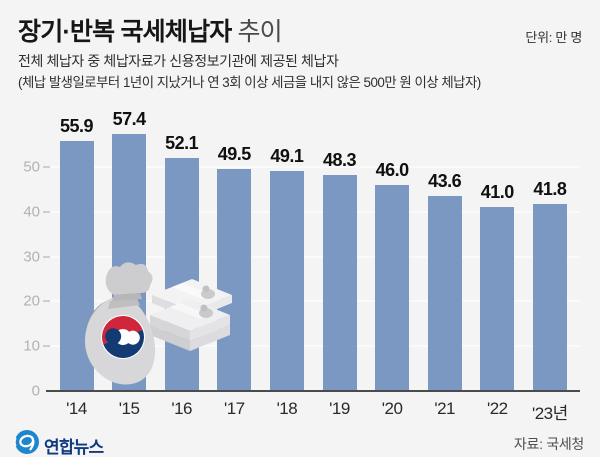 The height and width of the screenshot is (457, 600). Describe the element at coordinates (234, 408) in the screenshot. I see `x-tick-label: '17` at that location.